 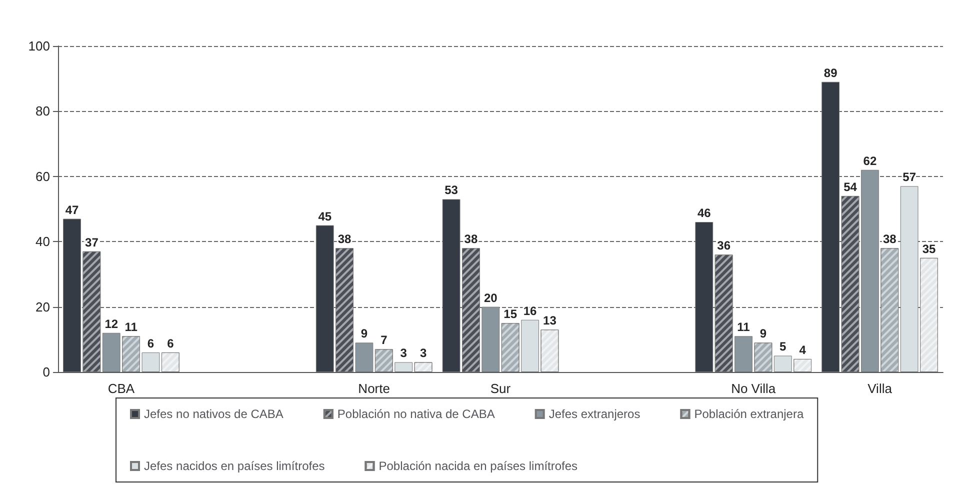 I want to click on legend-label: Jefes no nativos de CABA, so click(x=214, y=414).